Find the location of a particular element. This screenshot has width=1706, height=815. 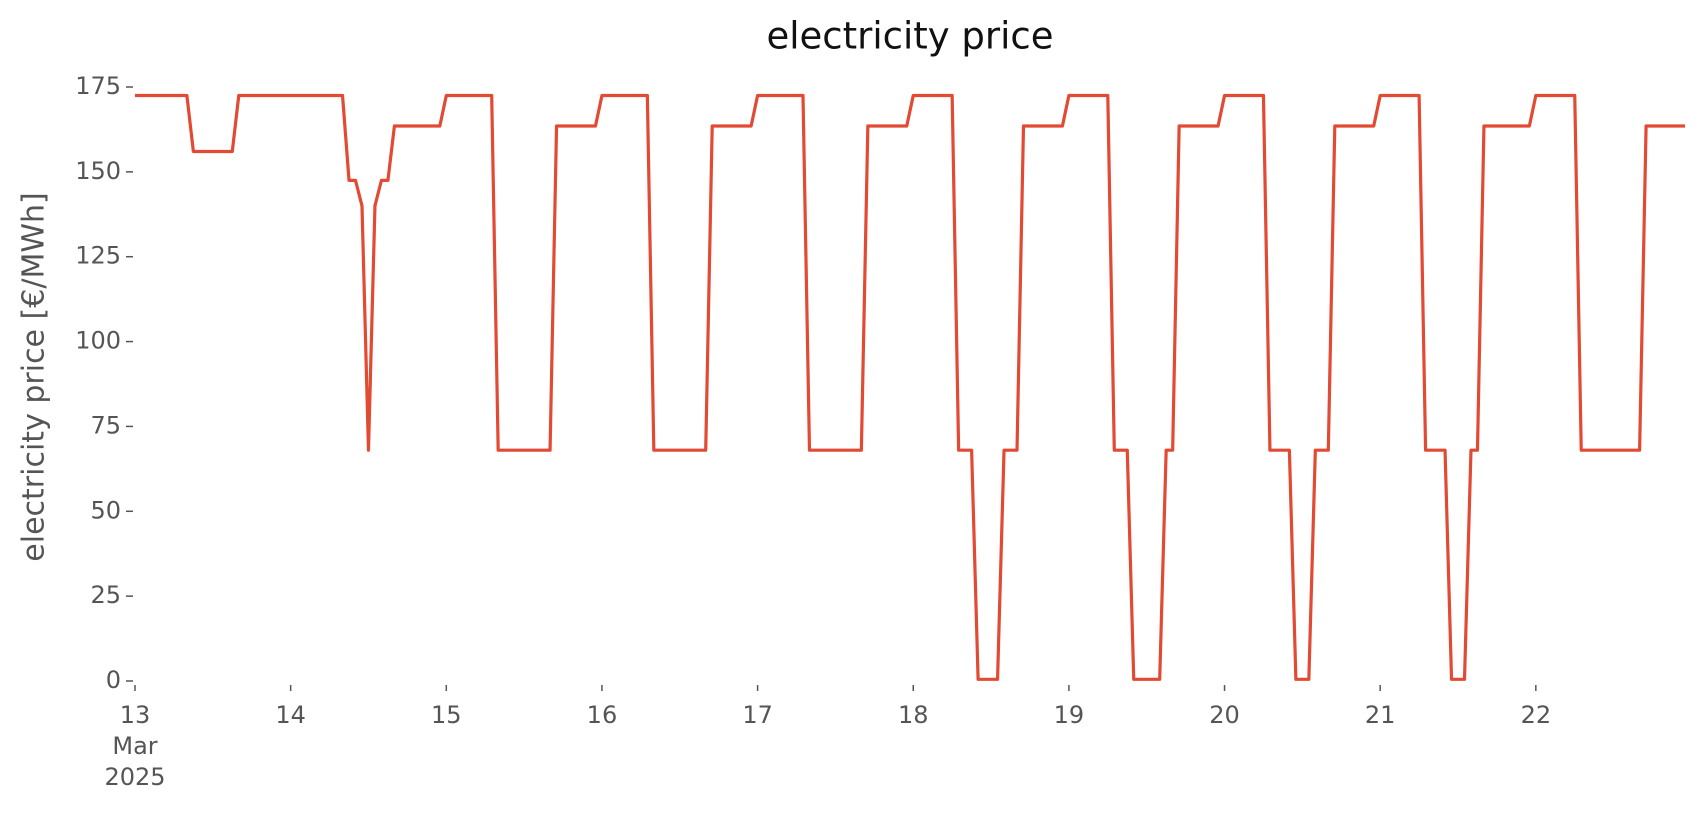

x-tick-label: 20 is located at coordinates (1224, 715).